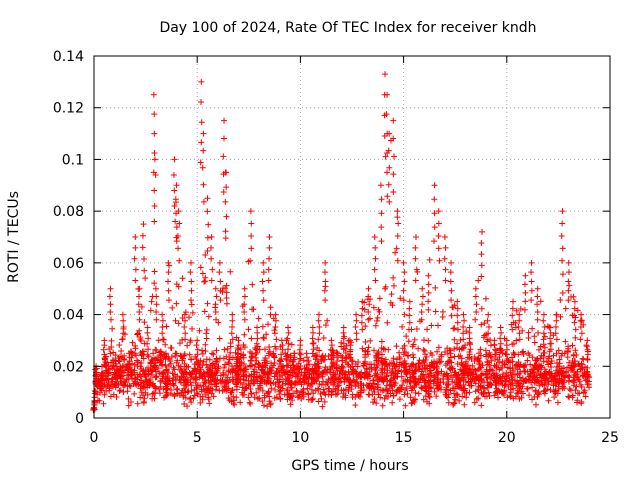 This screenshot has height=485, width=640. What do you see at coordinates (300, 438) in the screenshot?
I see `x-tick-label: 10` at bounding box center [300, 438].